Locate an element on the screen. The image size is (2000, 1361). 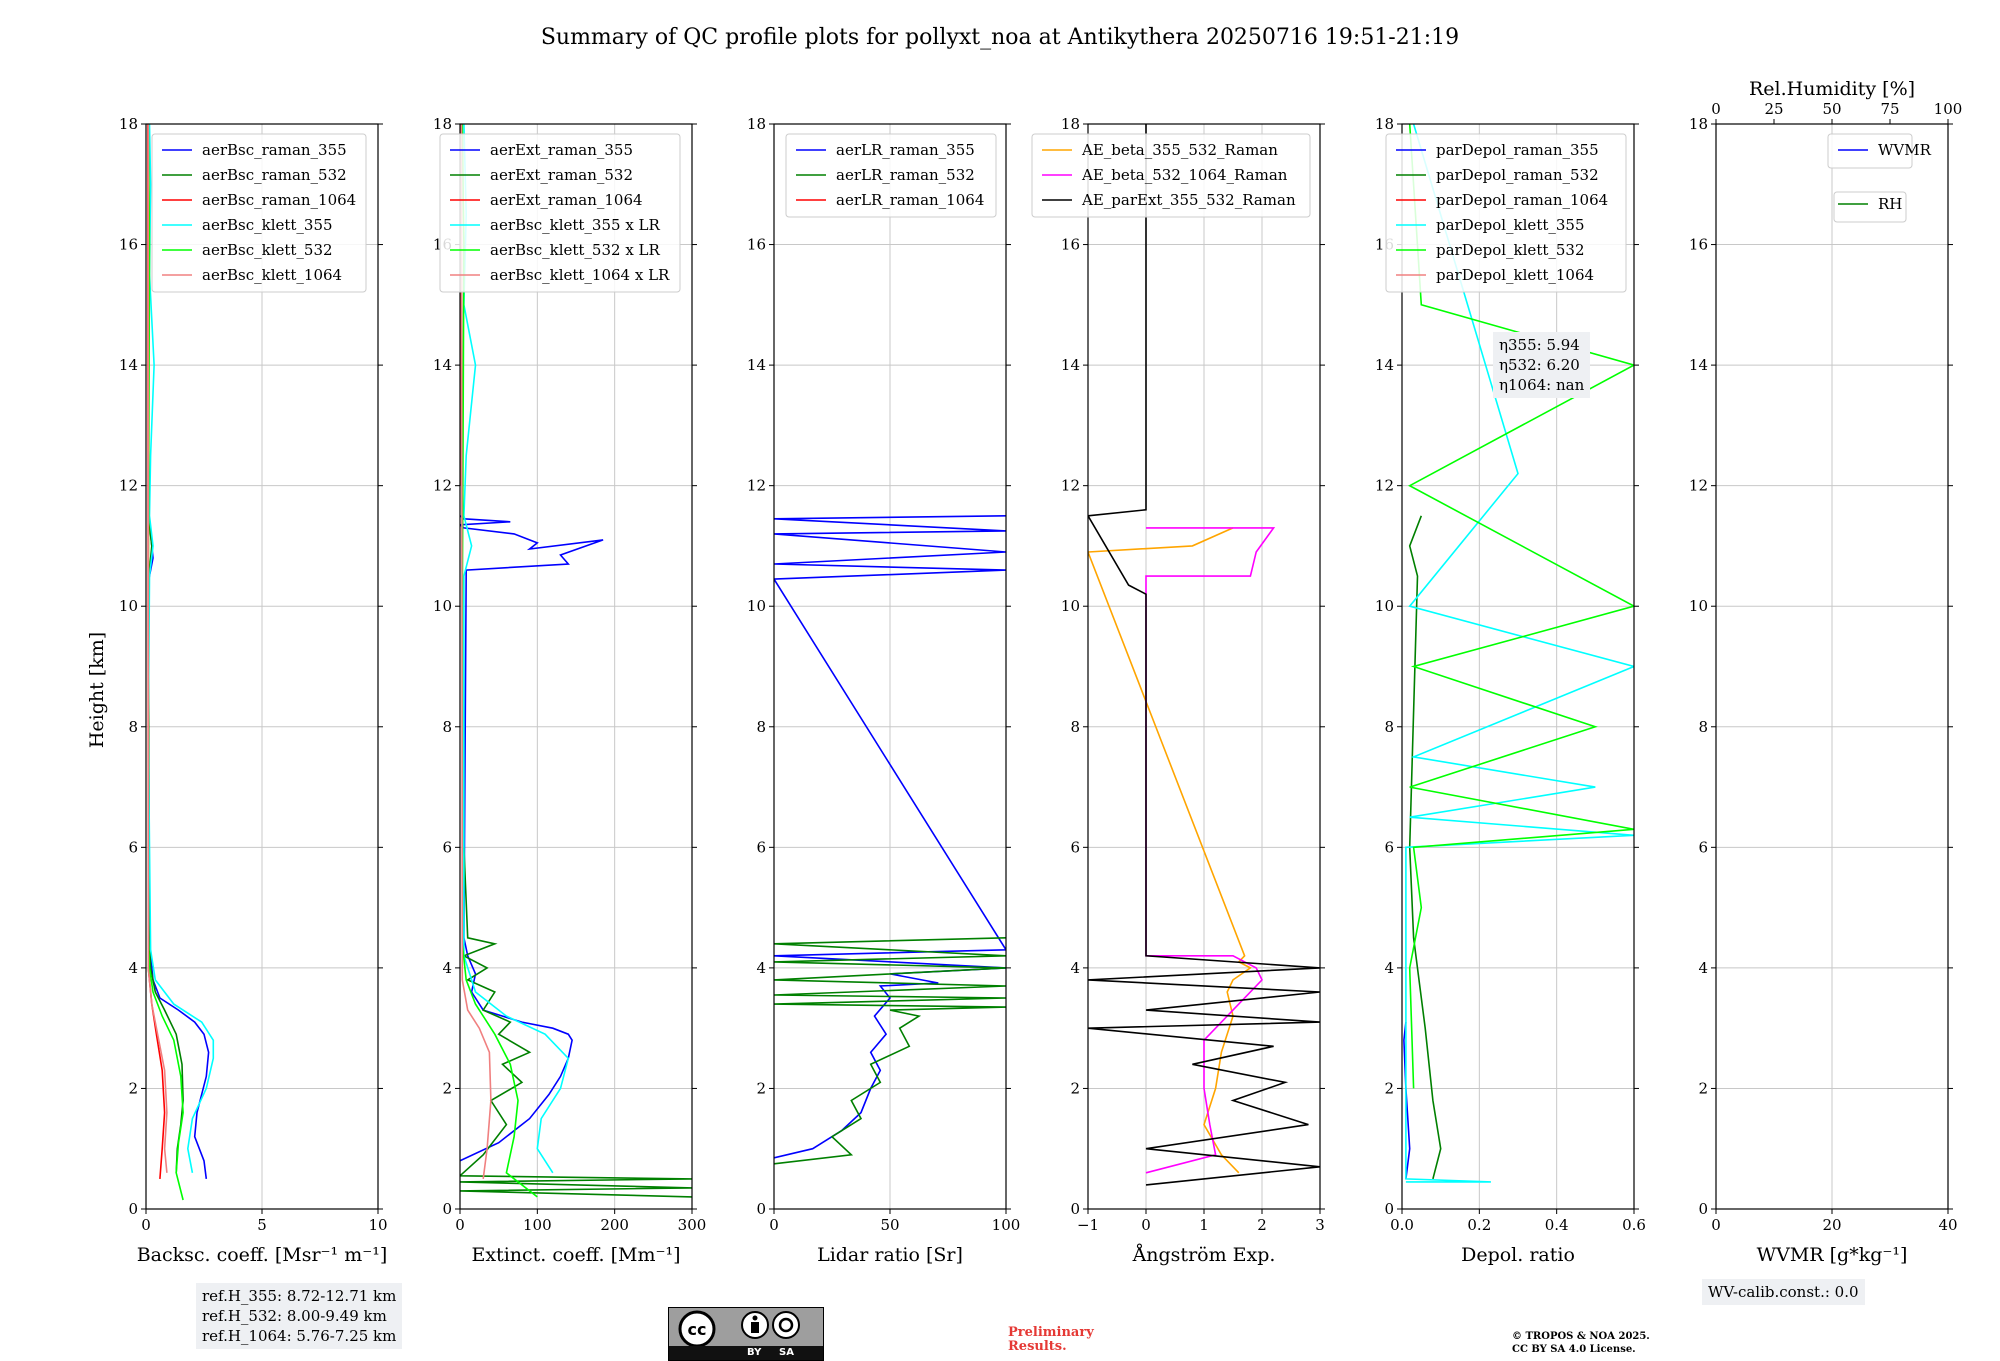
series-line-ae-beta-355-532-raman is located at coordinates (1170, 850).